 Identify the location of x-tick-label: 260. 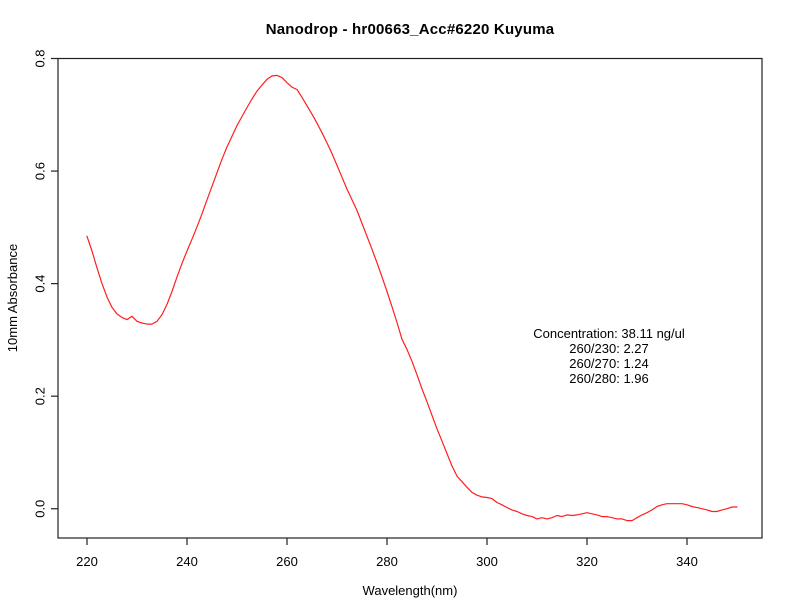
(287, 561).